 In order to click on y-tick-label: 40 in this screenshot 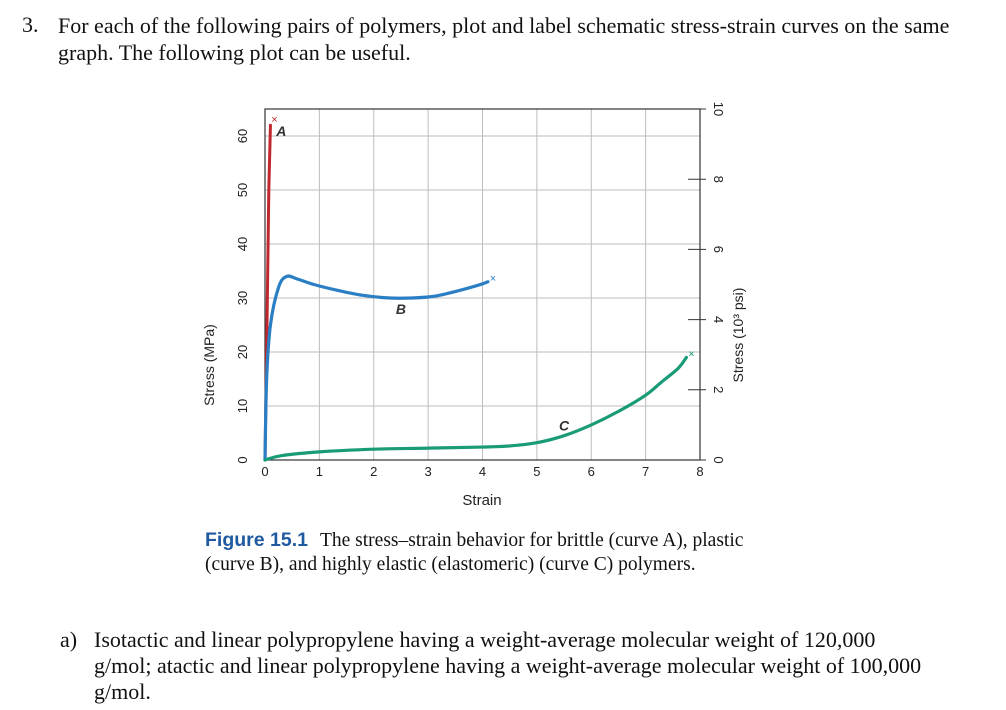, I will do `click(242, 244)`.